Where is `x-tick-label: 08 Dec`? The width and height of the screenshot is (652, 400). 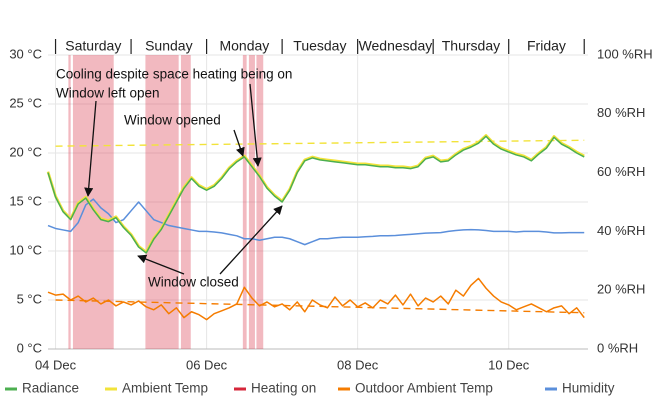 x-tick-label: 08 Dec is located at coordinates (358, 364).